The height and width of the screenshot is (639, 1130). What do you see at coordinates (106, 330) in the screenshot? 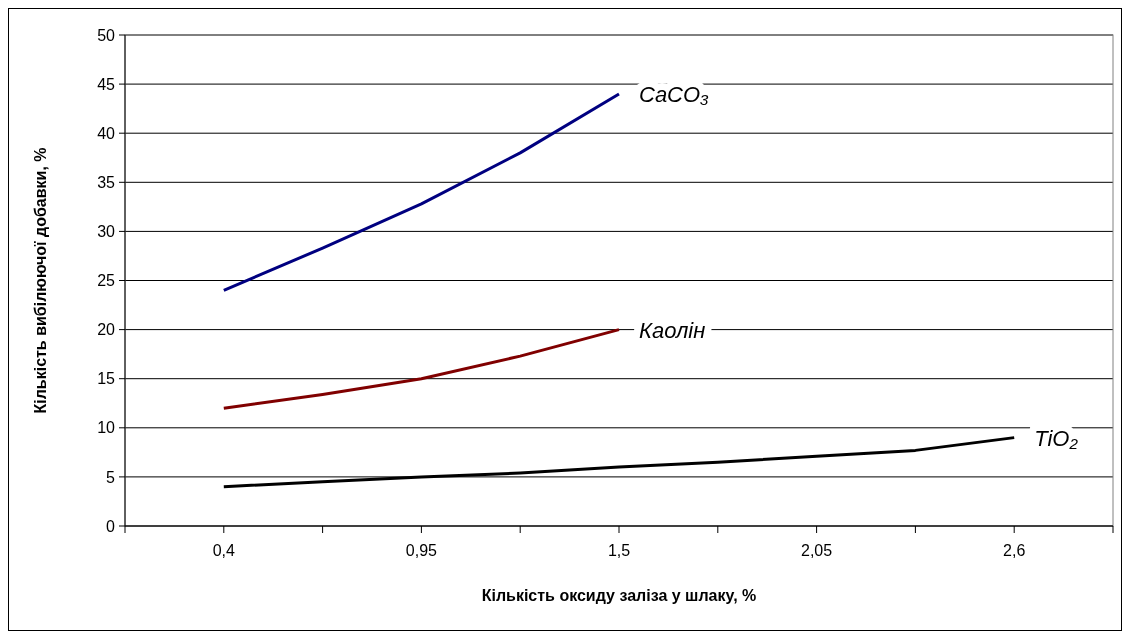
I see `y-tick-label: 20` at bounding box center [106, 330].